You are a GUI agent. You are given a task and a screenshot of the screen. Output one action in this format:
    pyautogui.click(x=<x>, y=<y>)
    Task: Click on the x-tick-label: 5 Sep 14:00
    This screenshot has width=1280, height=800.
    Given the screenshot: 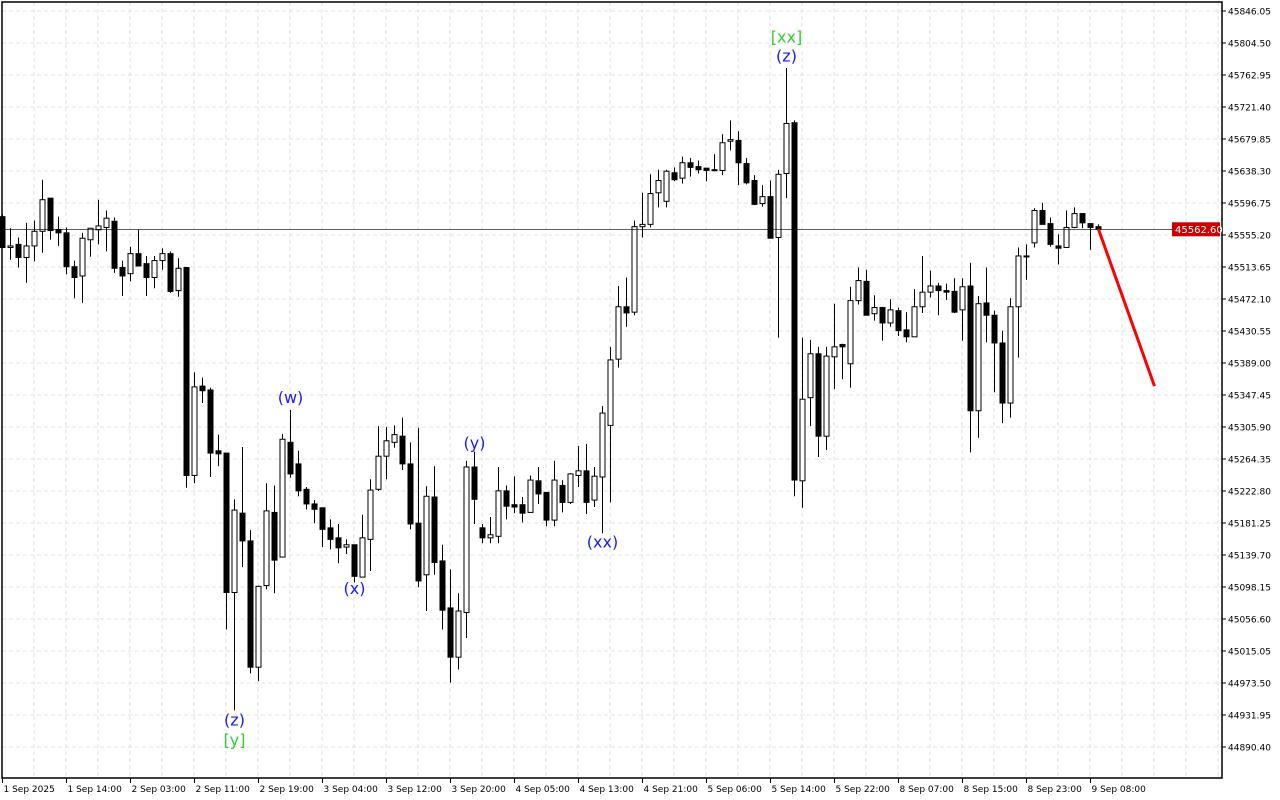 What is the action you would take?
    pyautogui.click(x=799, y=790)
    